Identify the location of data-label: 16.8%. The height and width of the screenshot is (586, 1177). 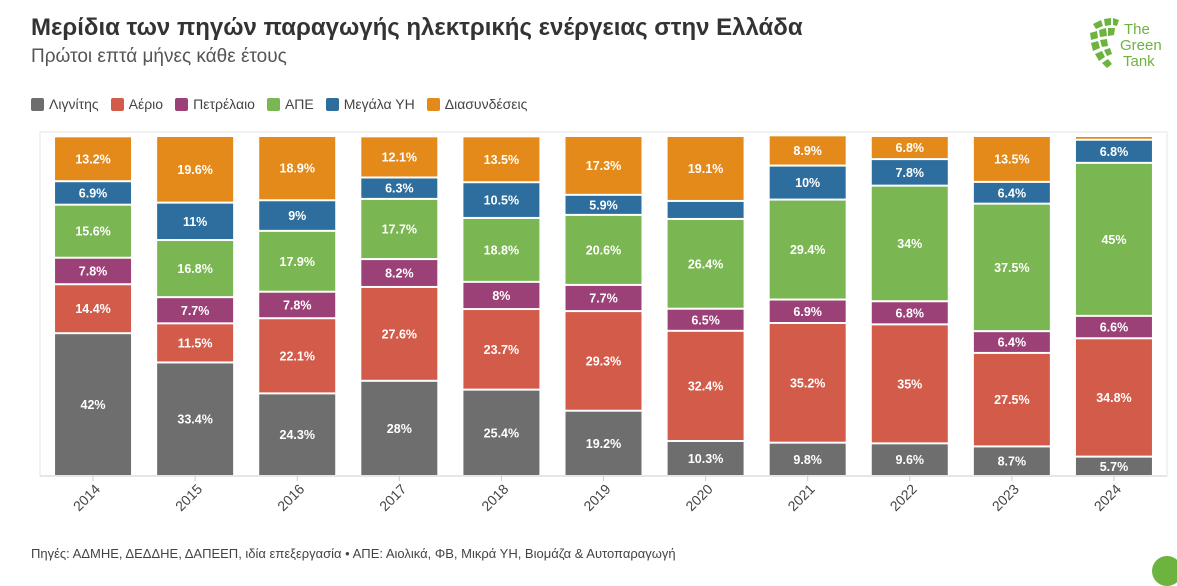
(194, 269).